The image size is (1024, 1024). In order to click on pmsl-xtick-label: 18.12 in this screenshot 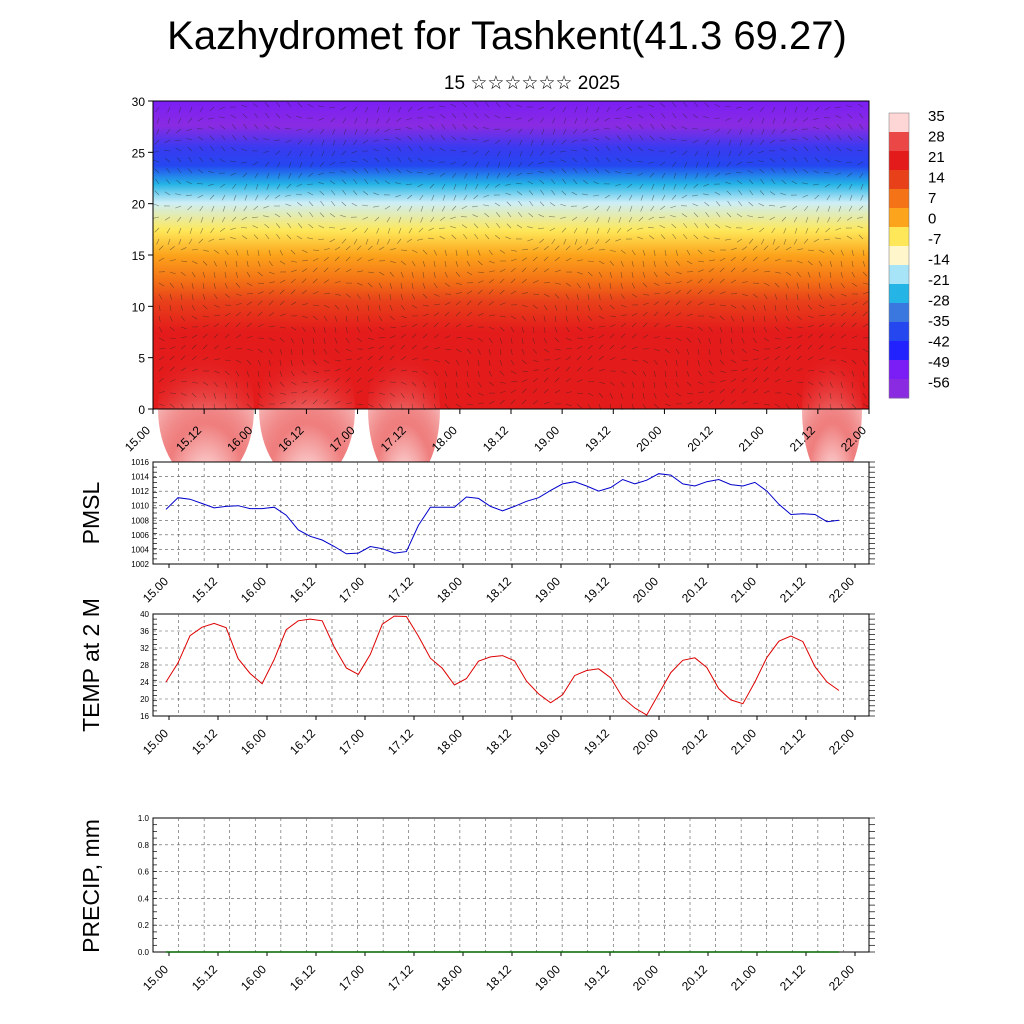, I will do `click(498, 589)`.